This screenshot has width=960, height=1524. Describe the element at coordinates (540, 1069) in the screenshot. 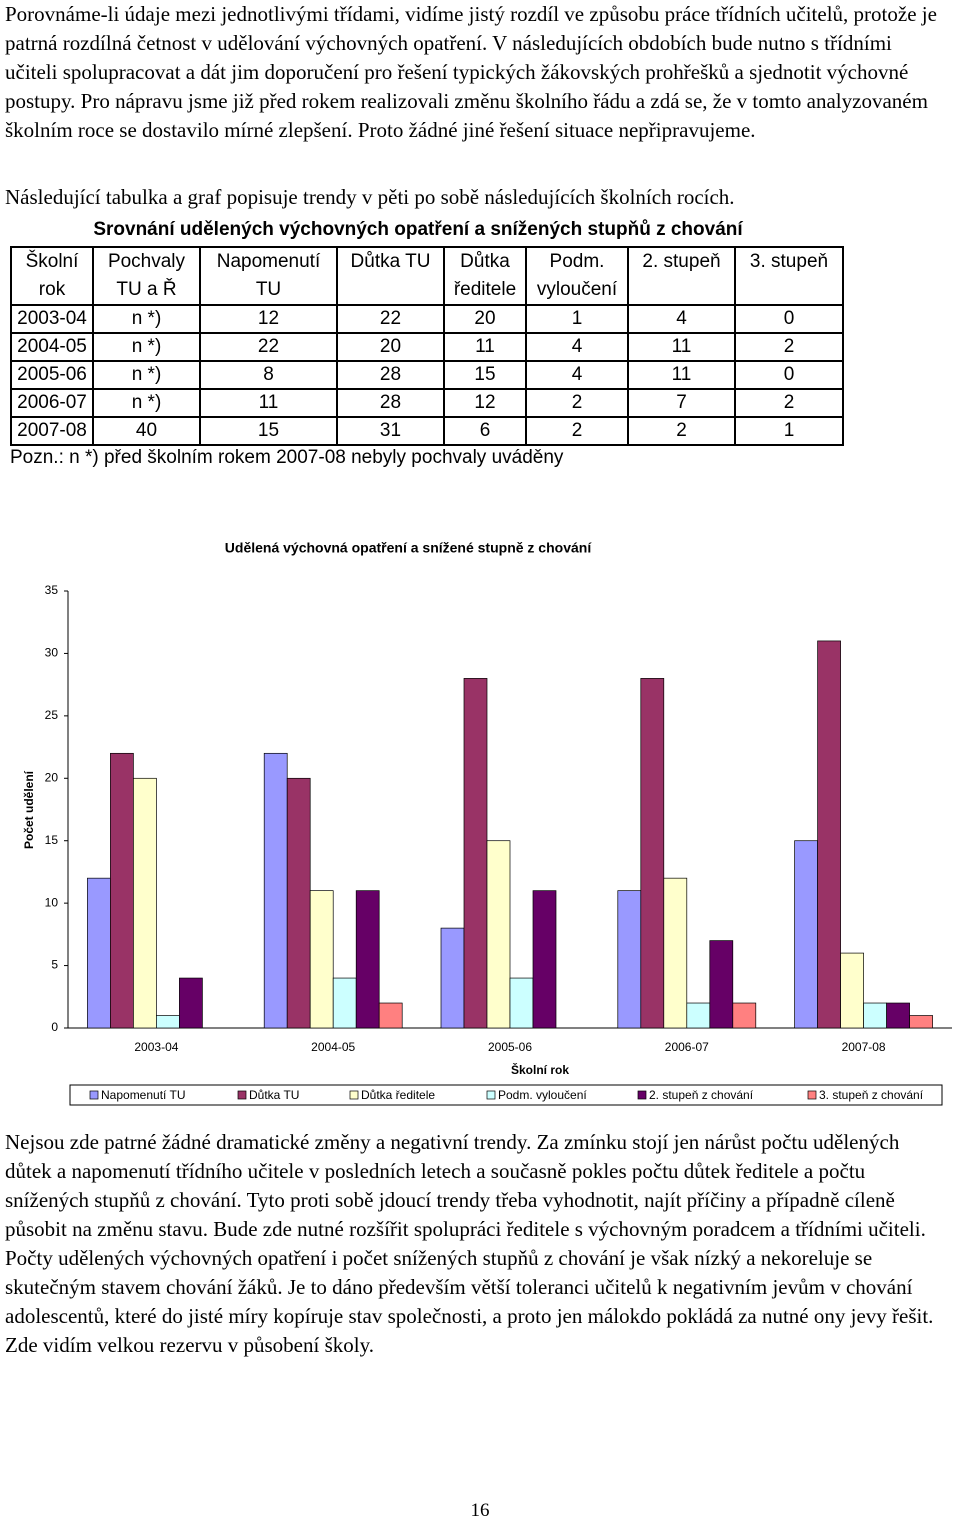

I see `x-axis-label: Školní rok` at that location.